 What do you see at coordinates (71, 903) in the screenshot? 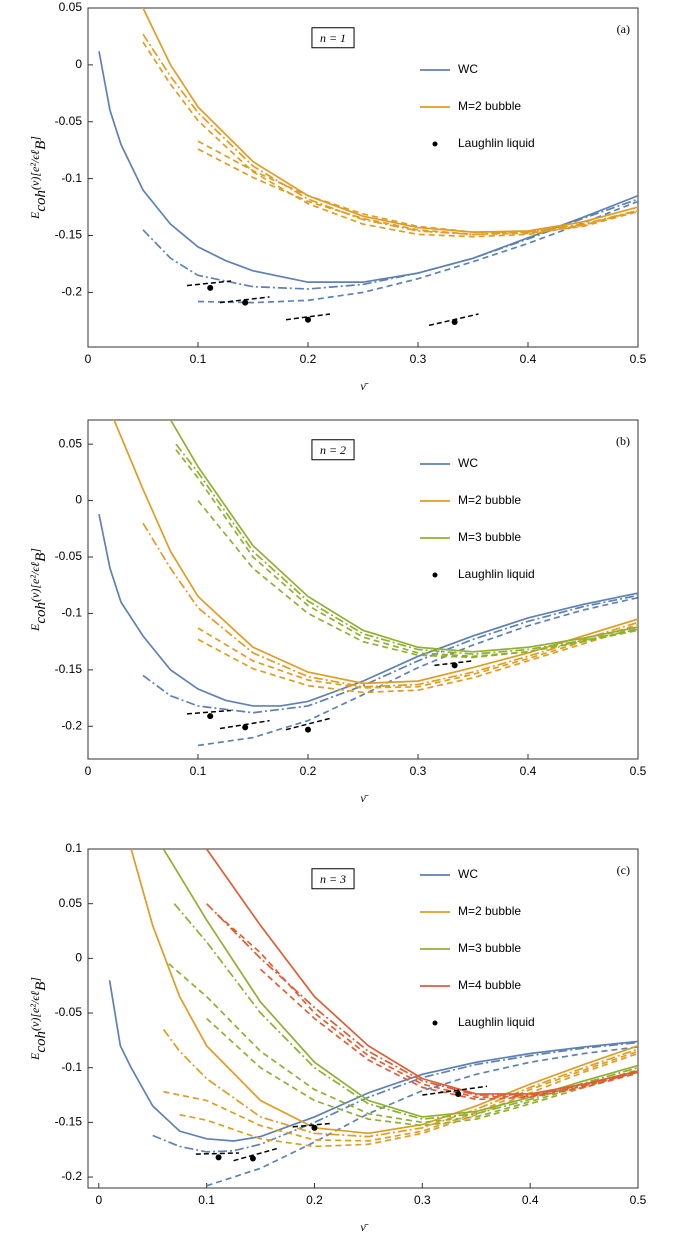
I see `y-tick-label: 0.05` at bounding box center [71, 903].